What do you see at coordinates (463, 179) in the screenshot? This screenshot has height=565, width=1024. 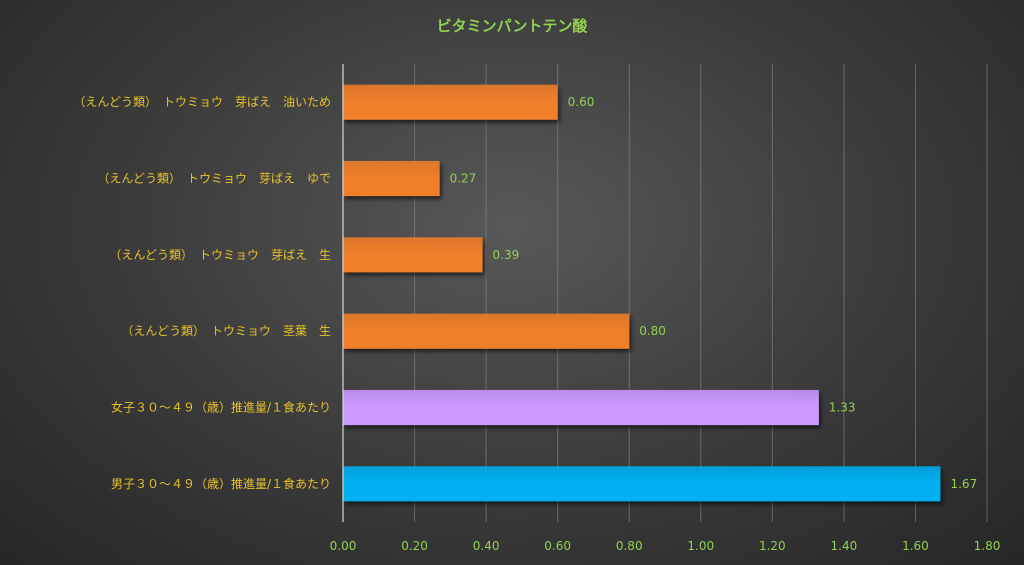 I see `value-label: 0.27` at bounding box center [463, 179].